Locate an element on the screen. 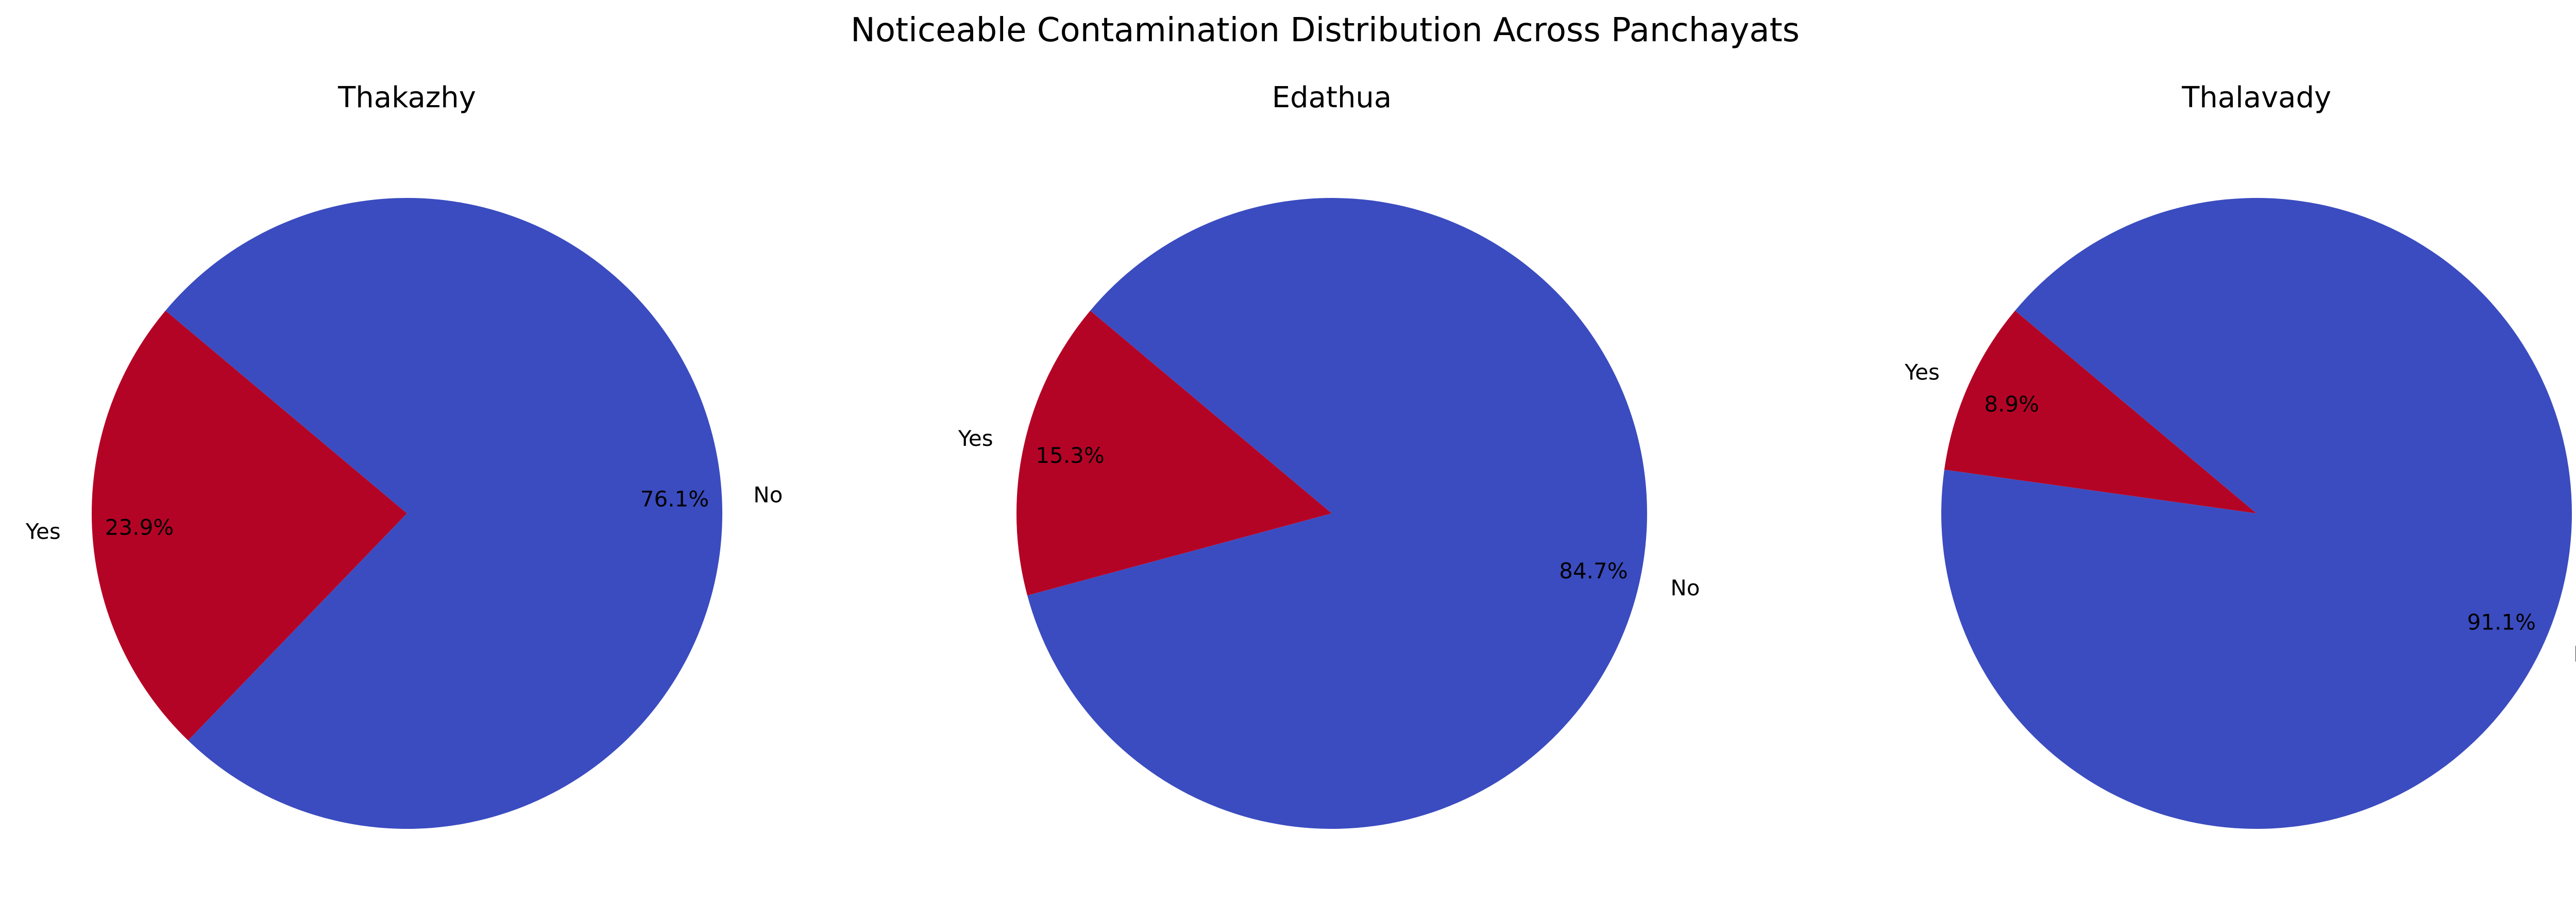 This screenshot has width=2576, height=917. pie-percent-no: 76.1% is located at coordinates (674, 499).